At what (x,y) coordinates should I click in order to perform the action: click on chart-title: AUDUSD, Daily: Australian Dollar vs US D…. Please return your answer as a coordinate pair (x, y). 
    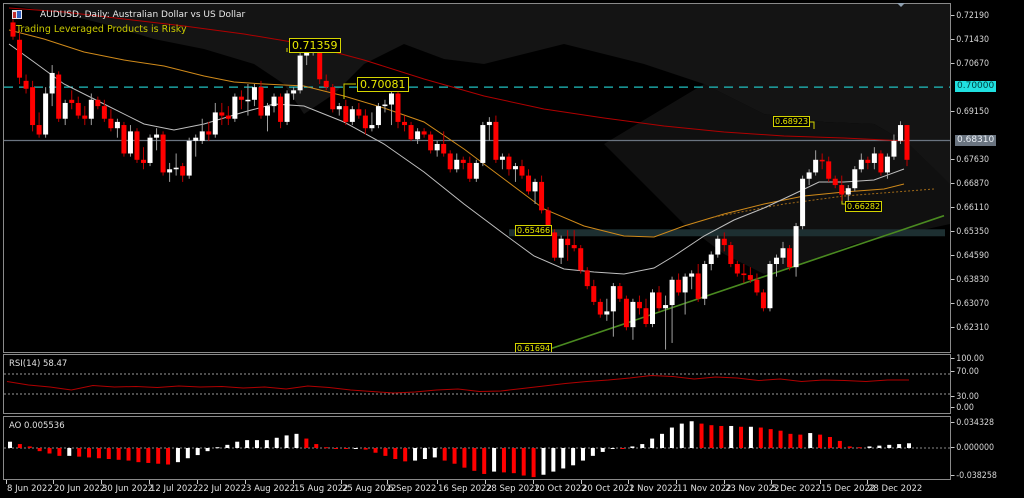
    Looking at the image, I should click on (128, 15).